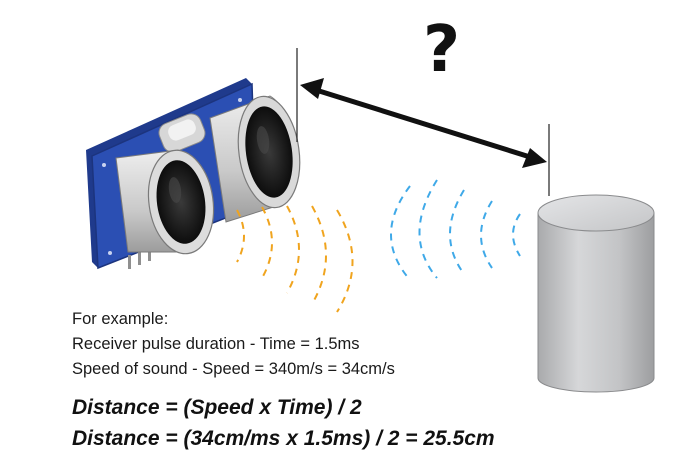 The width and height of the screenshot is (695, 466). I want to click on unknown-distance-question-mark: ?, so click(442, 50).